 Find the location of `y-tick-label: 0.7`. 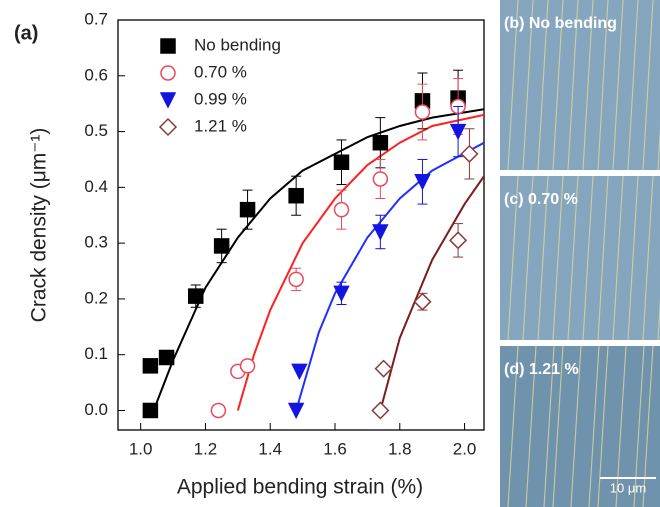

y-tick-label: 0.7 is located at coordinates (96, 18).